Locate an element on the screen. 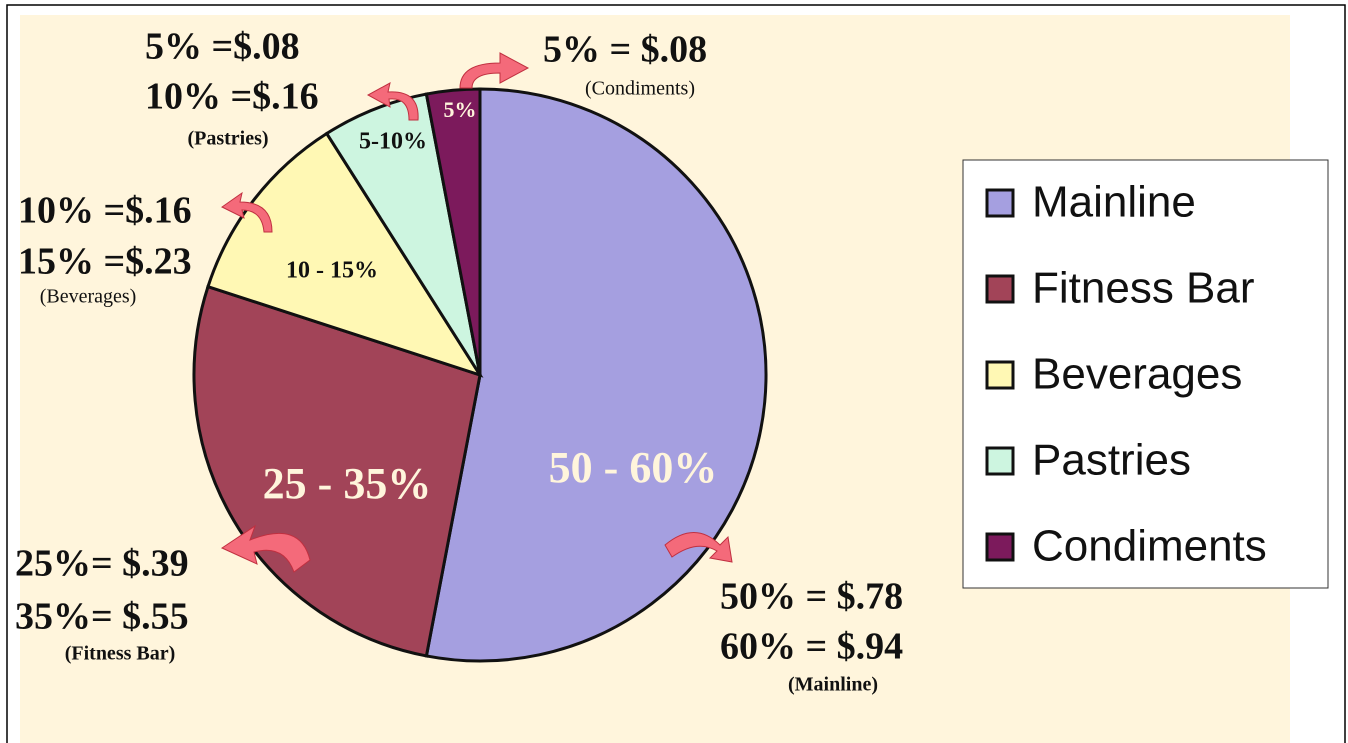 The height and width of the screenshot is (743, 1348). legend-label: Condiments is located at coordinates (1149, 546).